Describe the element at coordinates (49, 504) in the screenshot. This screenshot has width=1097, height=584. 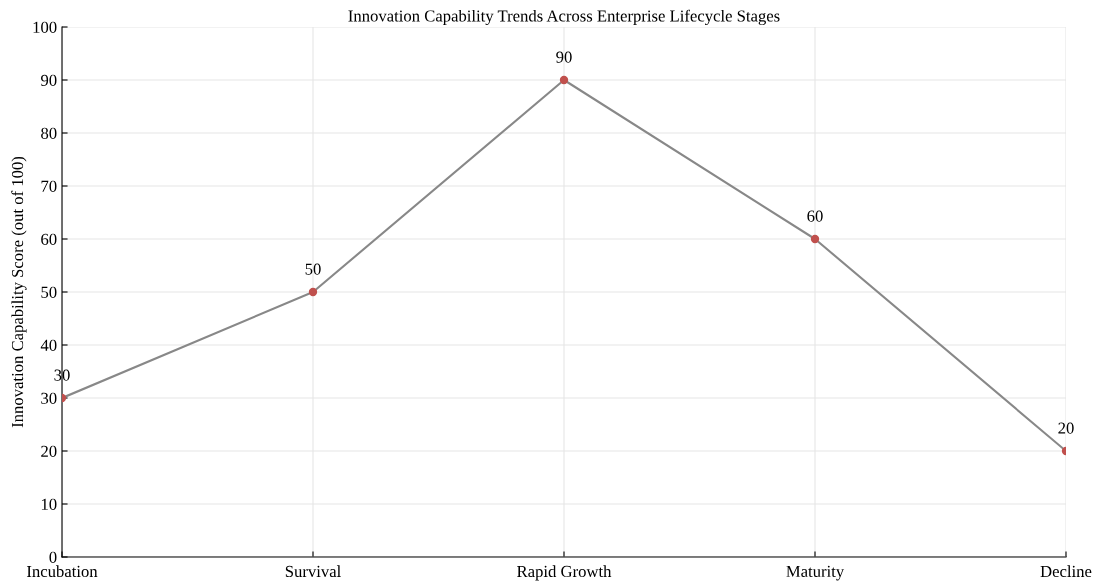
I see `y-tick-label: 10` at that location.